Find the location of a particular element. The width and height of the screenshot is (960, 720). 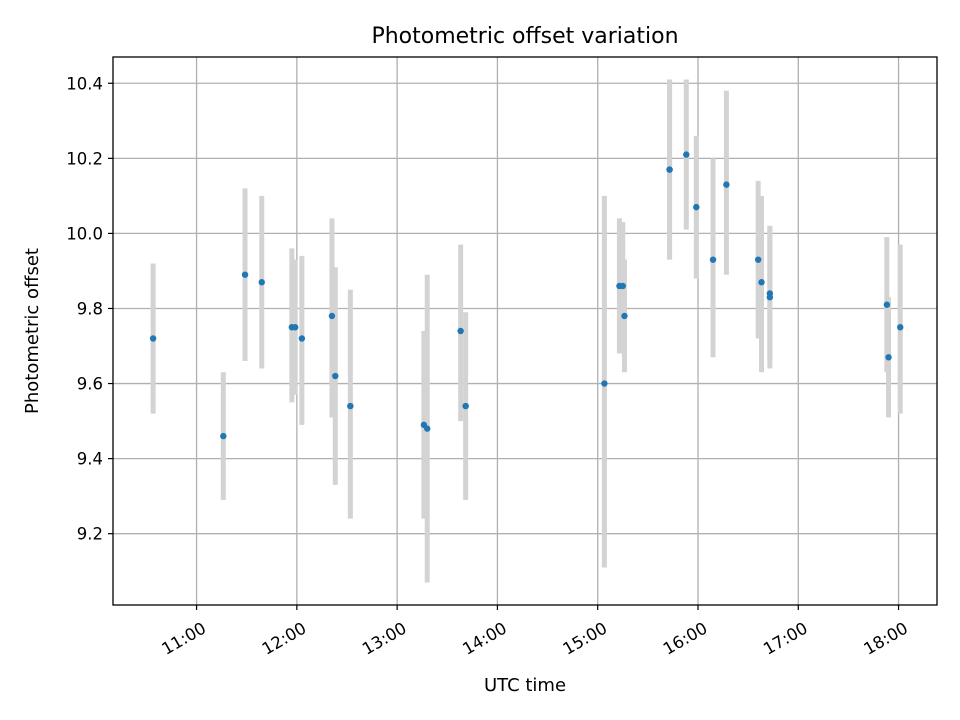

y-tick-label: 9.8 is located at coordinates (90, 308).